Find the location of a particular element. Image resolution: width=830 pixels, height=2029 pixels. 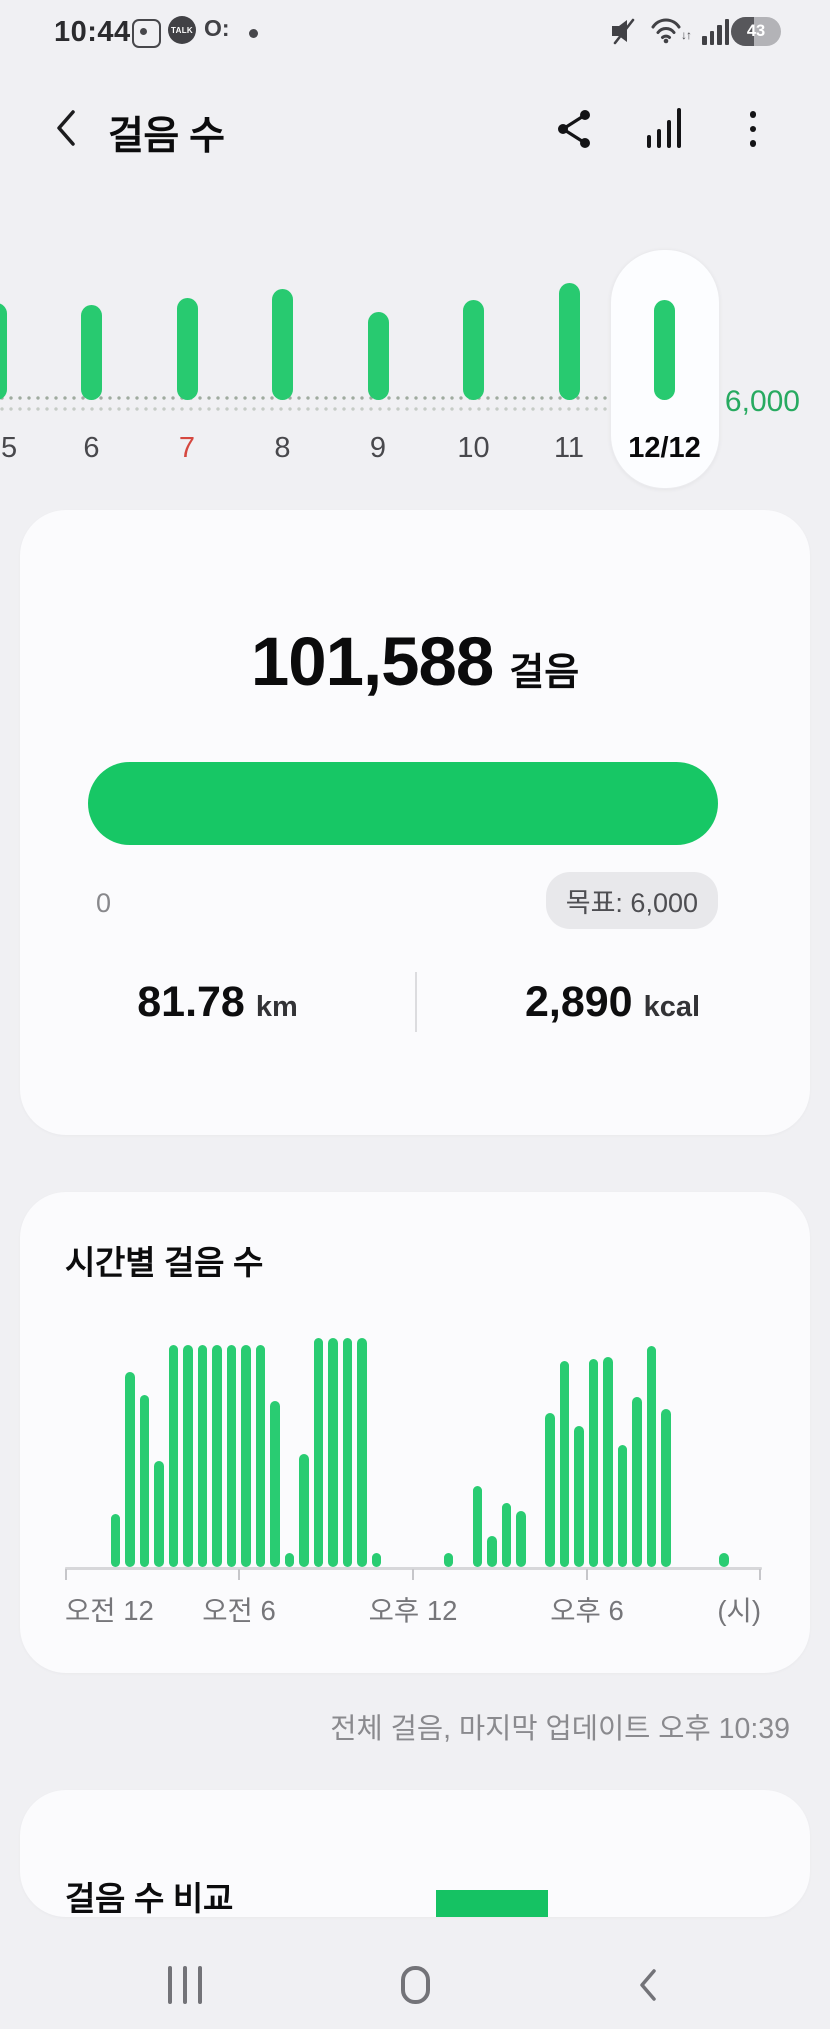

day-label-11: 11 is located at coordinates (569, 448).